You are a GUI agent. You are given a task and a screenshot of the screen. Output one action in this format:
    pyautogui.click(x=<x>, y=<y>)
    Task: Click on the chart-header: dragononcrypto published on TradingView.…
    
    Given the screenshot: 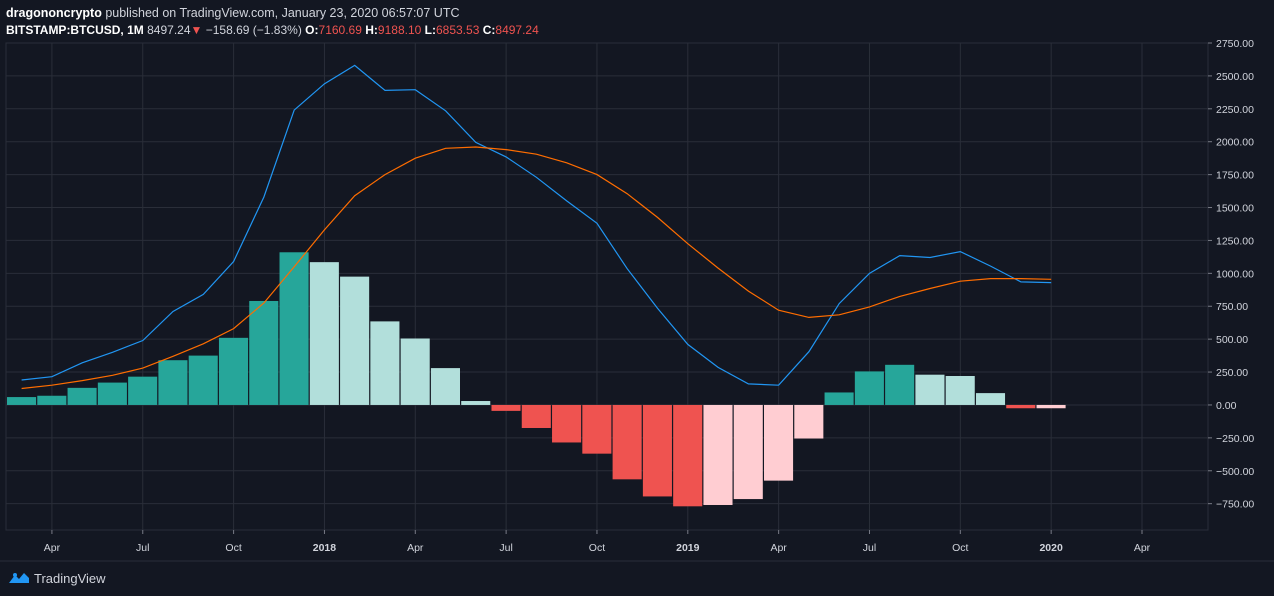 What is the action you would take?
    pyautogui.click(x=635, y=22)
    